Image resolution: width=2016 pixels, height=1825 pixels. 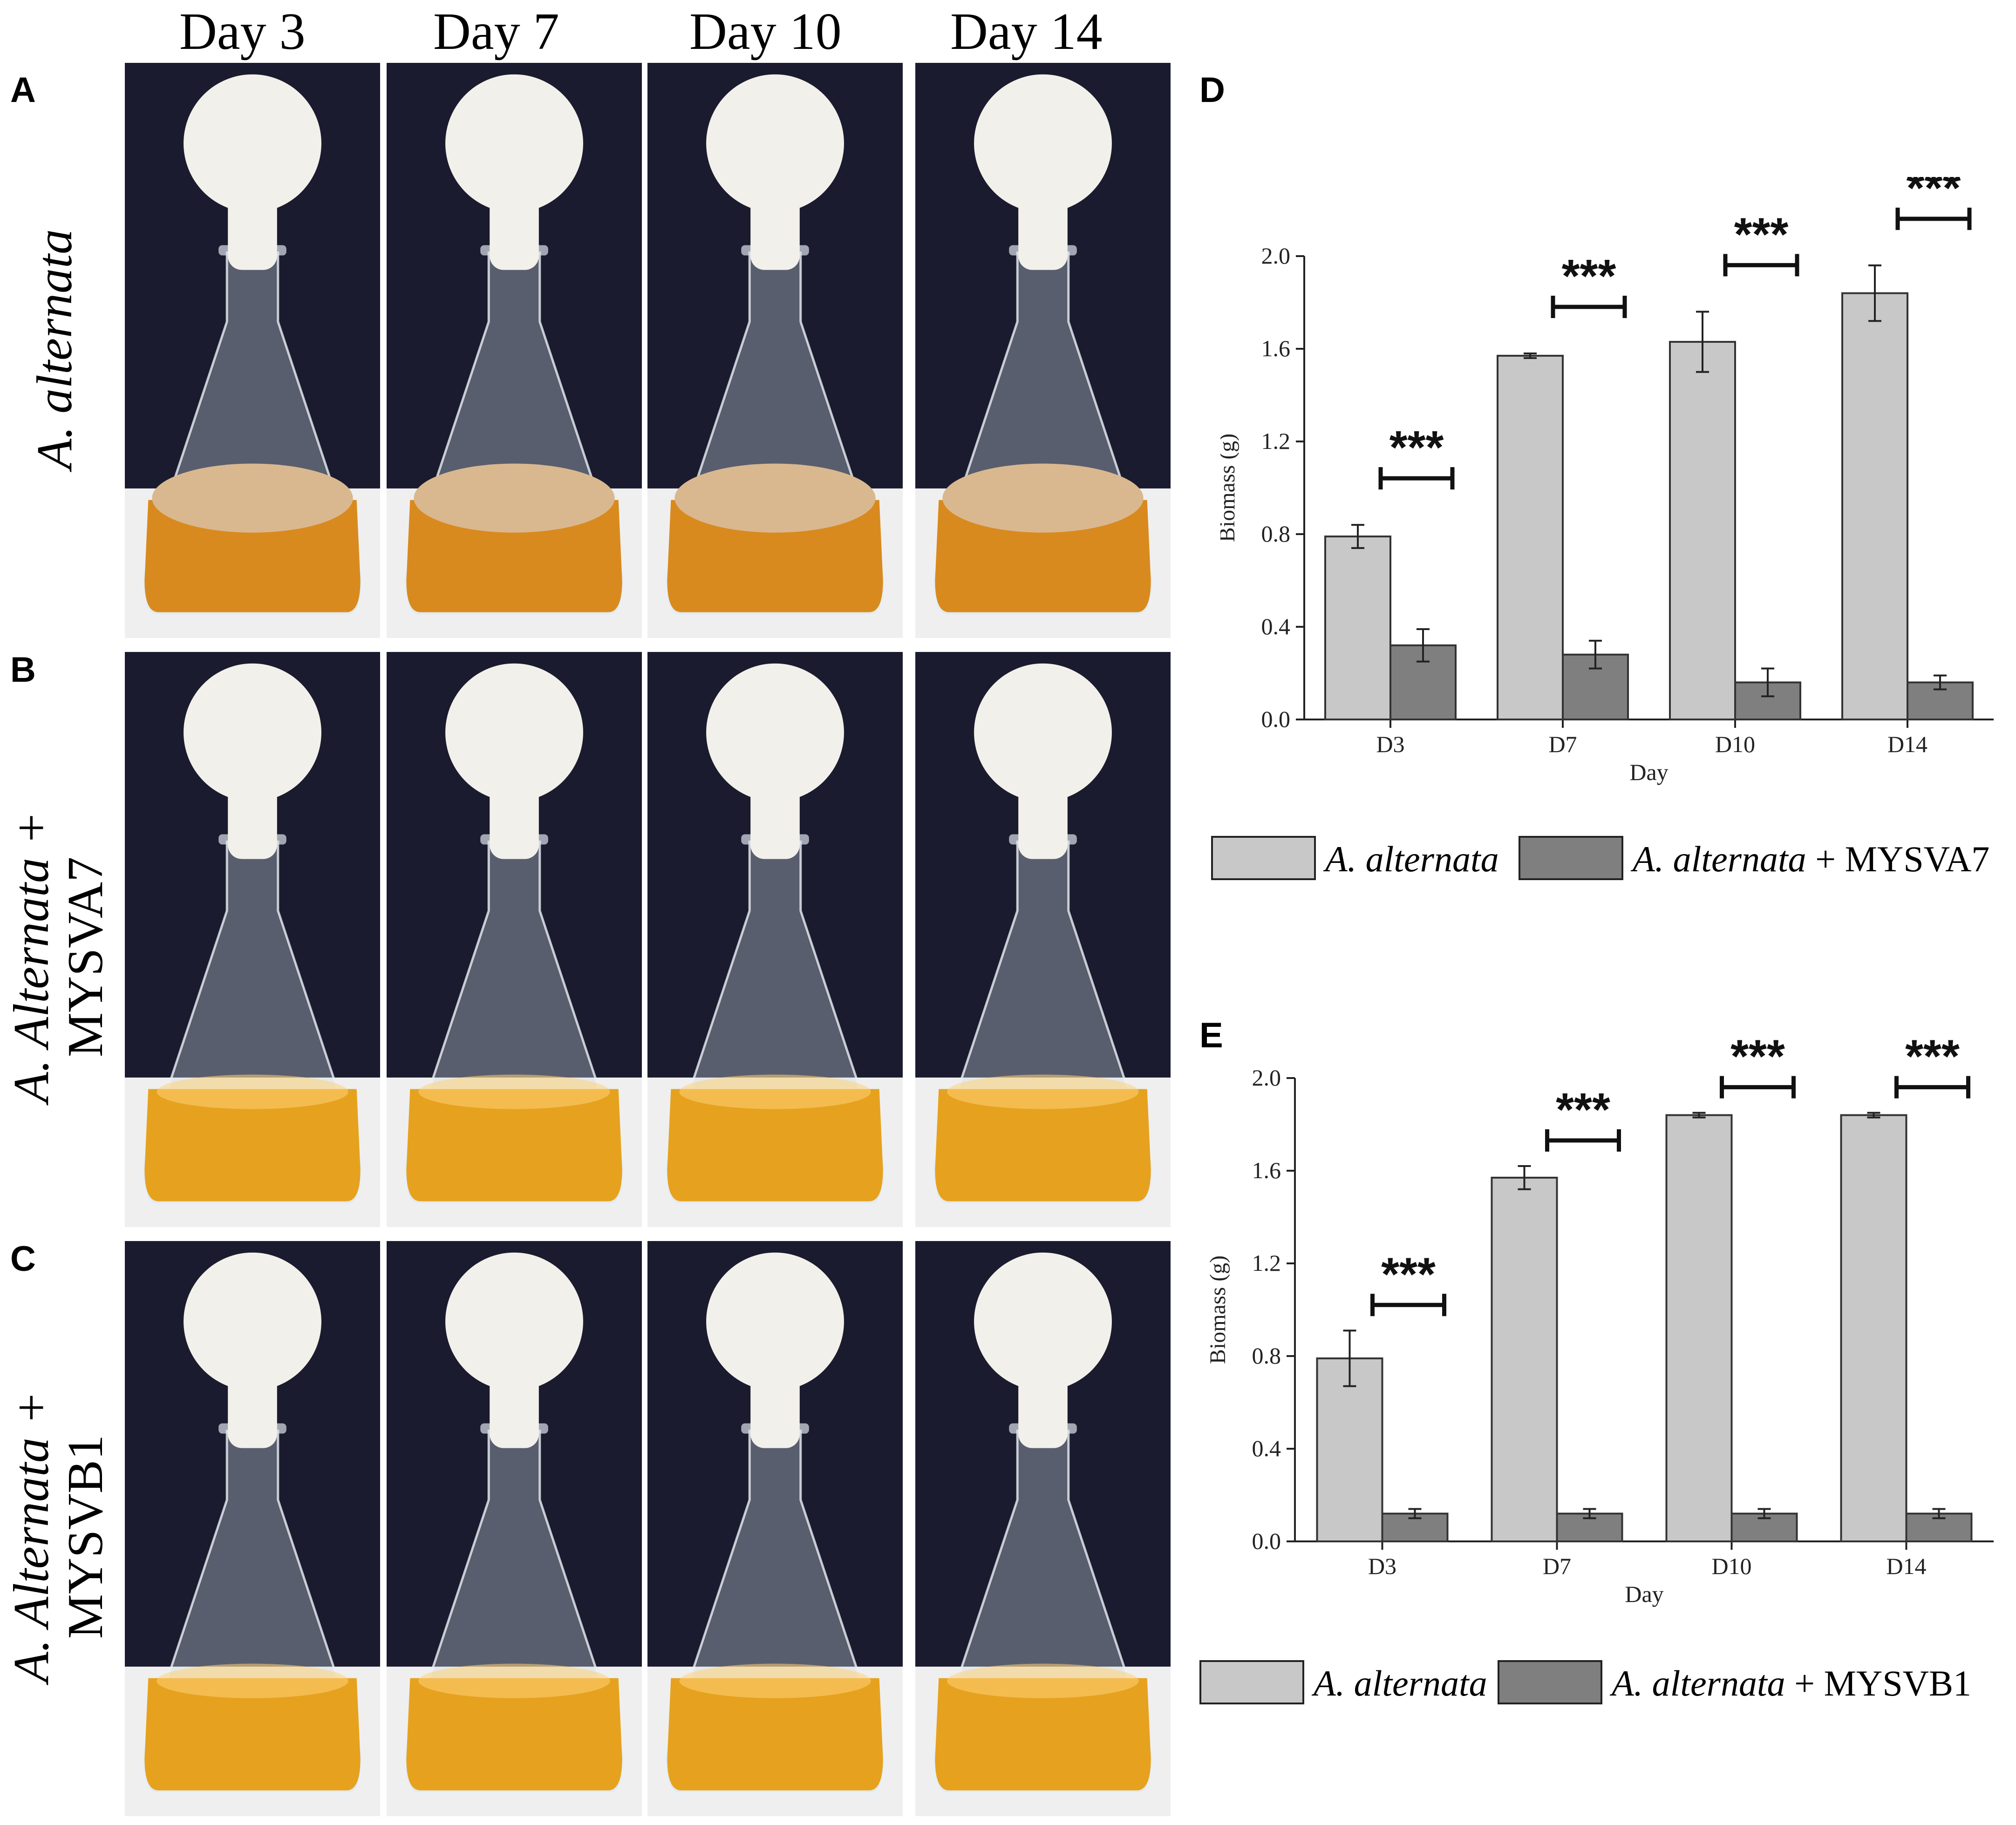 I want to click on legend-d: A. alternata A. alternata + MYSVA7, so click(x=1611, y=859).